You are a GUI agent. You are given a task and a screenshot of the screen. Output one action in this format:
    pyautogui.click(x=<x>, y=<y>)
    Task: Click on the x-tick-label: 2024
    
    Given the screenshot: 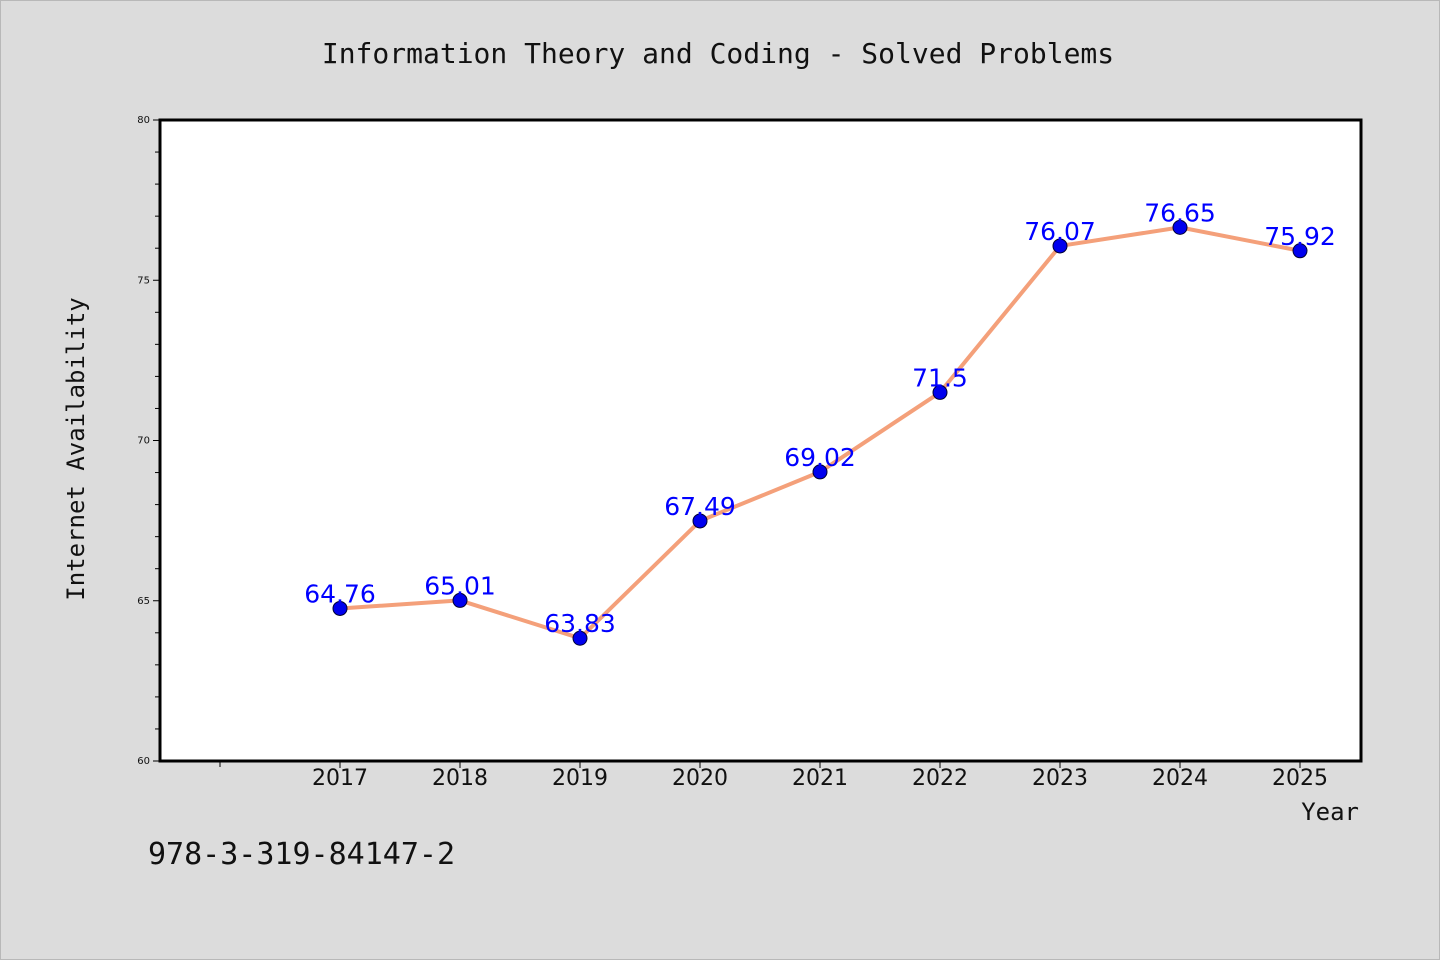 What is the action you would take?
    pyautogui.click(x=1180, y=778)
    